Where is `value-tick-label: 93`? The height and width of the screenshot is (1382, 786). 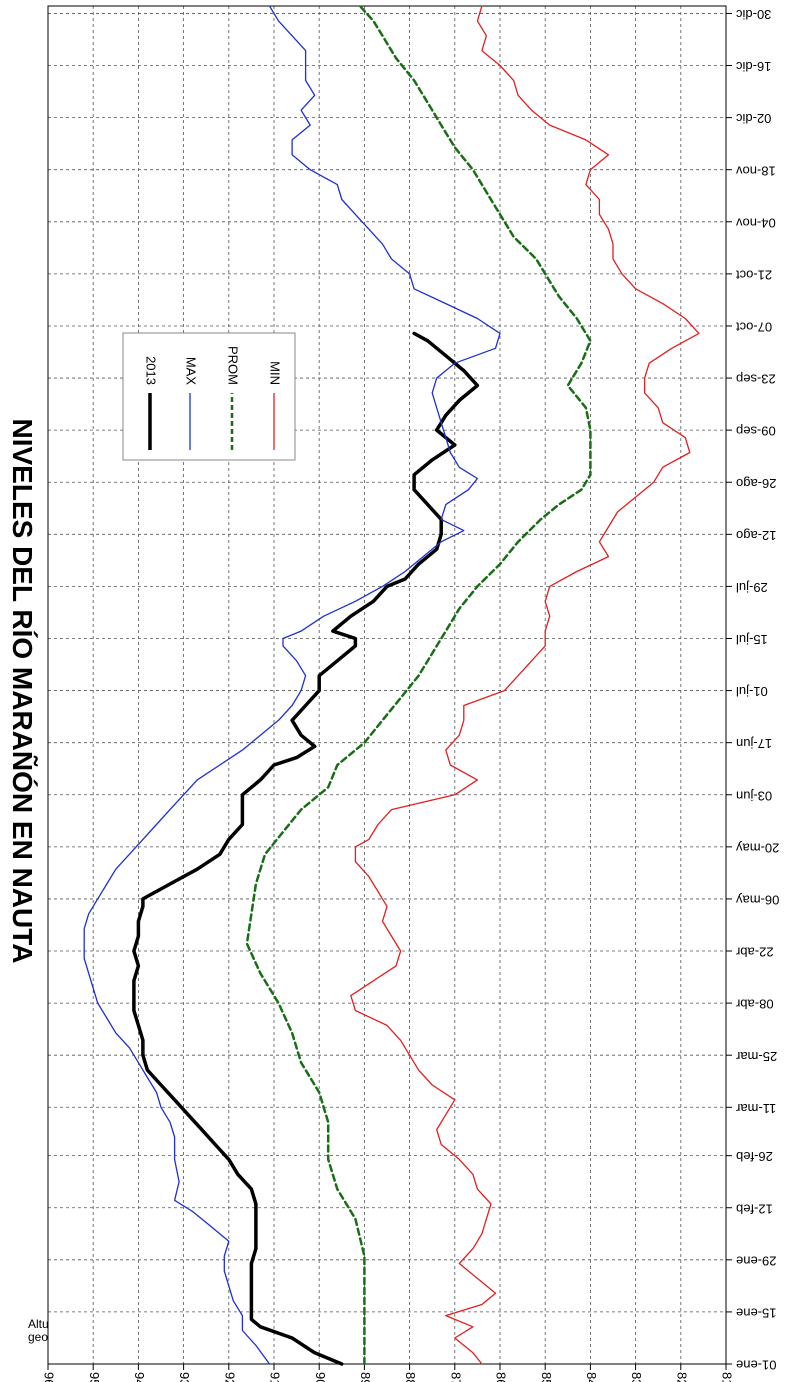 value-tick-label: 93 is located at coordinates (184, 1377).